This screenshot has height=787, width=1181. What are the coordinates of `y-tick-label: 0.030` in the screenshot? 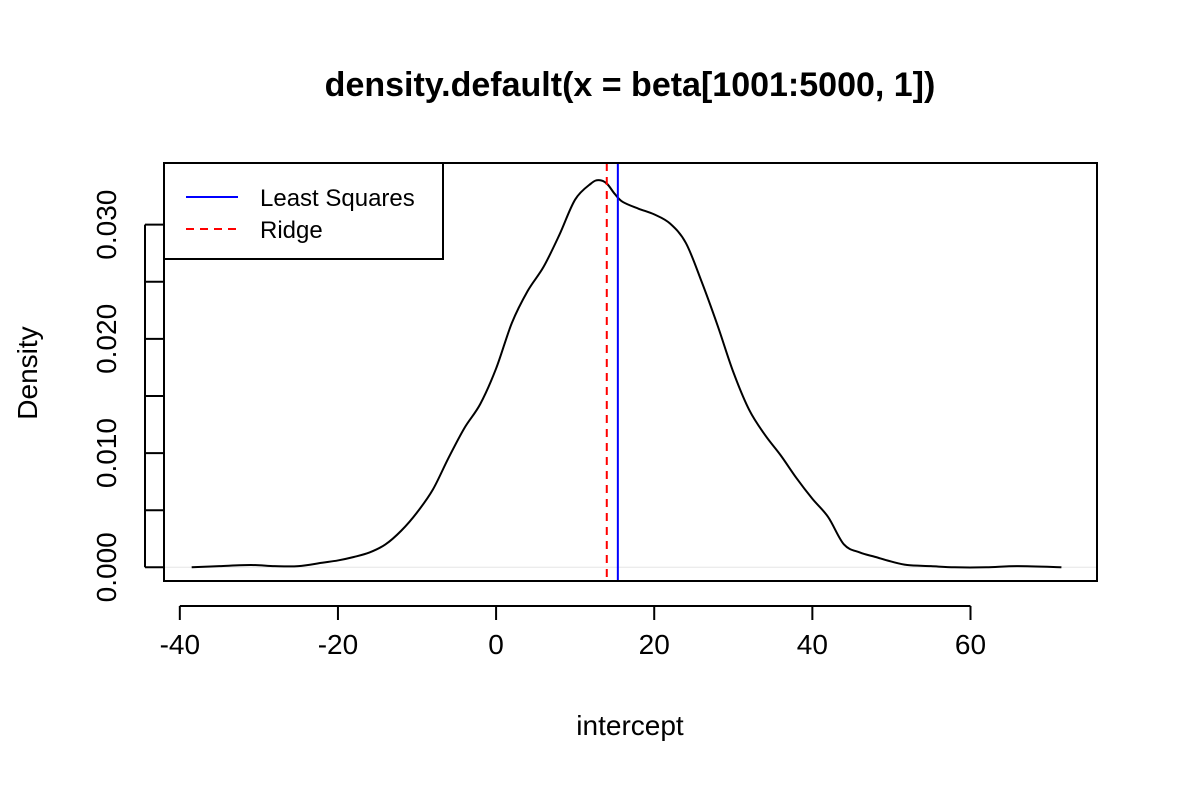 It's located at (106, 225).